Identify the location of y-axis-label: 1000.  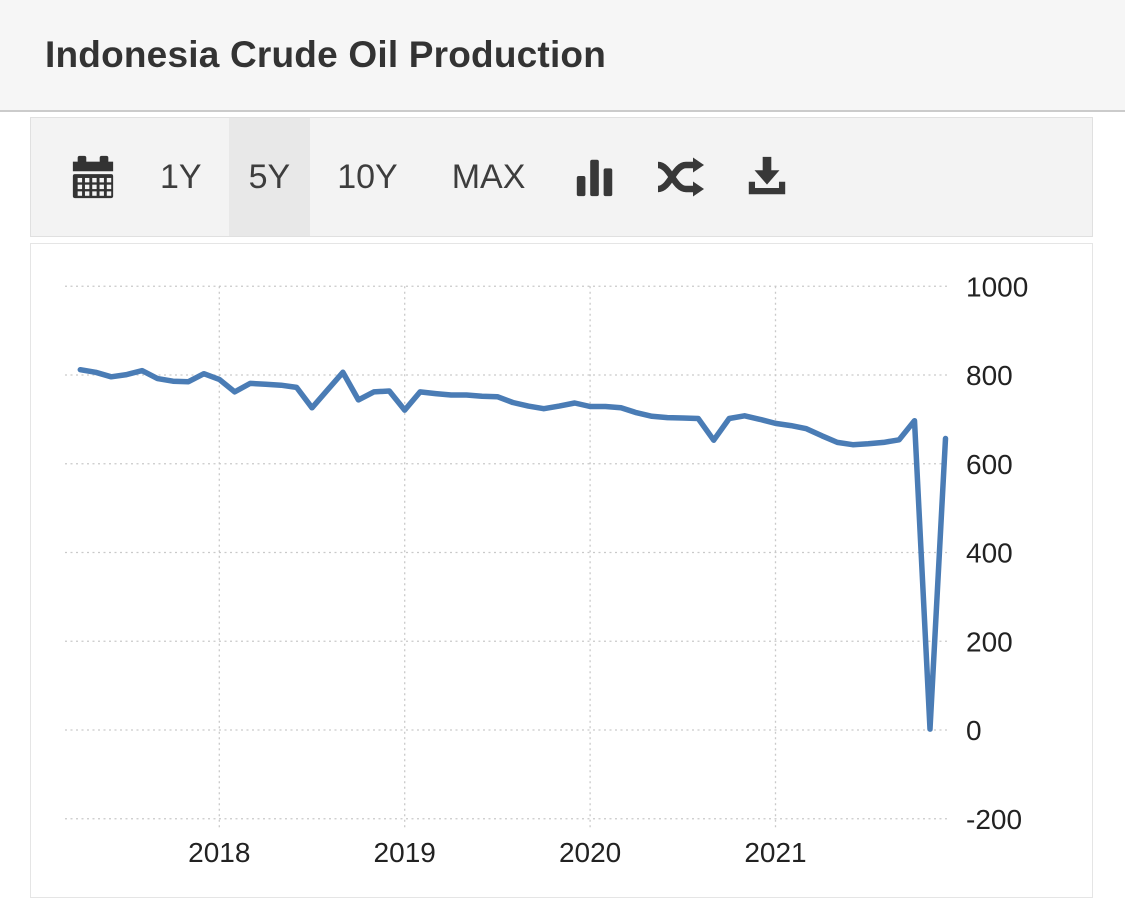
(997, 286).